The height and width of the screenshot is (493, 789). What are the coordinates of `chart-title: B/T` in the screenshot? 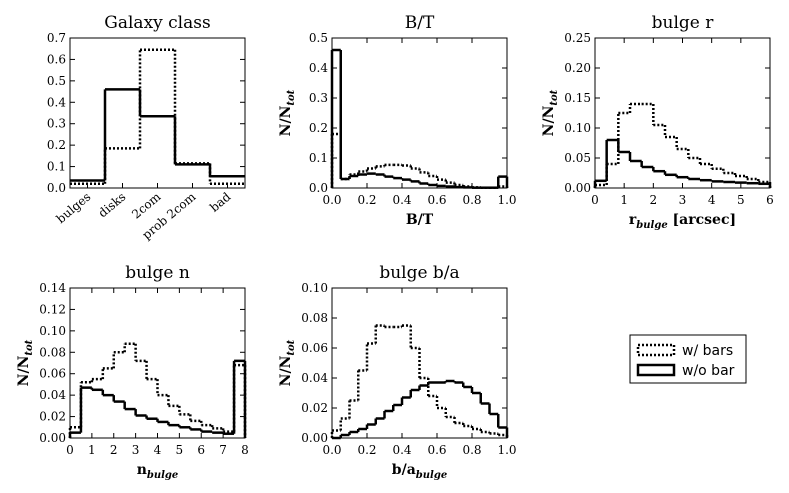 It's located at (420, 23).